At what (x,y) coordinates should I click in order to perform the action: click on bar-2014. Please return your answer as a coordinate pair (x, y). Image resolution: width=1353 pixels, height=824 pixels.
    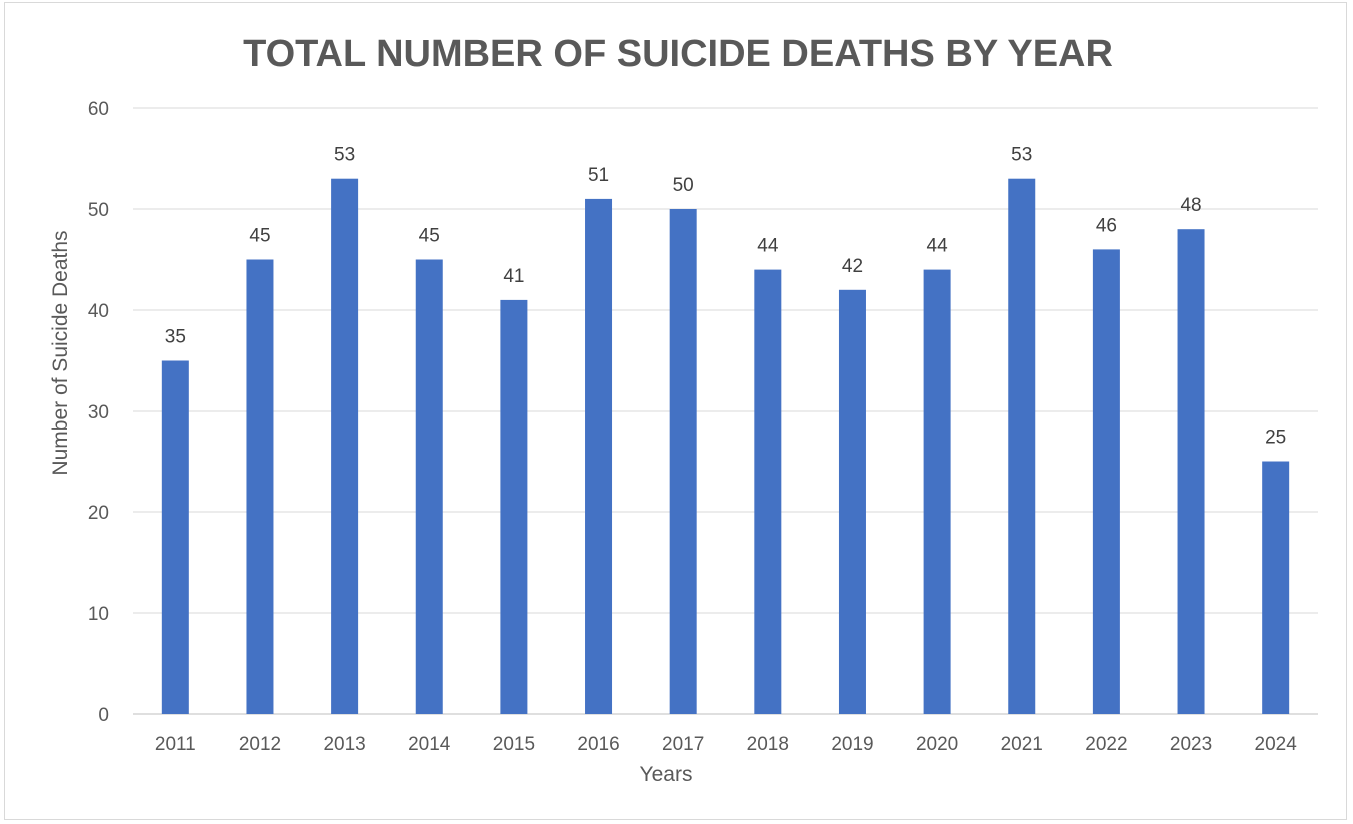
    Looking at the image, I should click on (429, 486).